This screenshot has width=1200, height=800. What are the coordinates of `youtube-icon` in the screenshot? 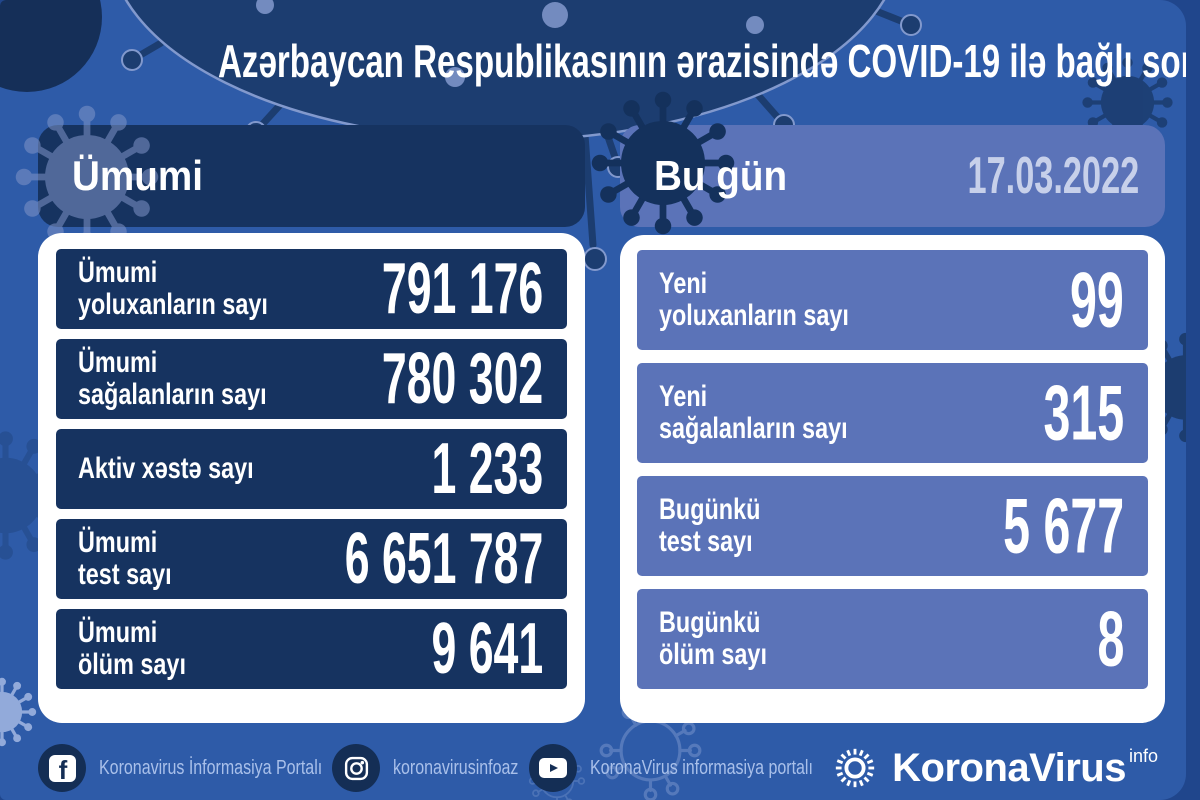 It's located at (553, 768).